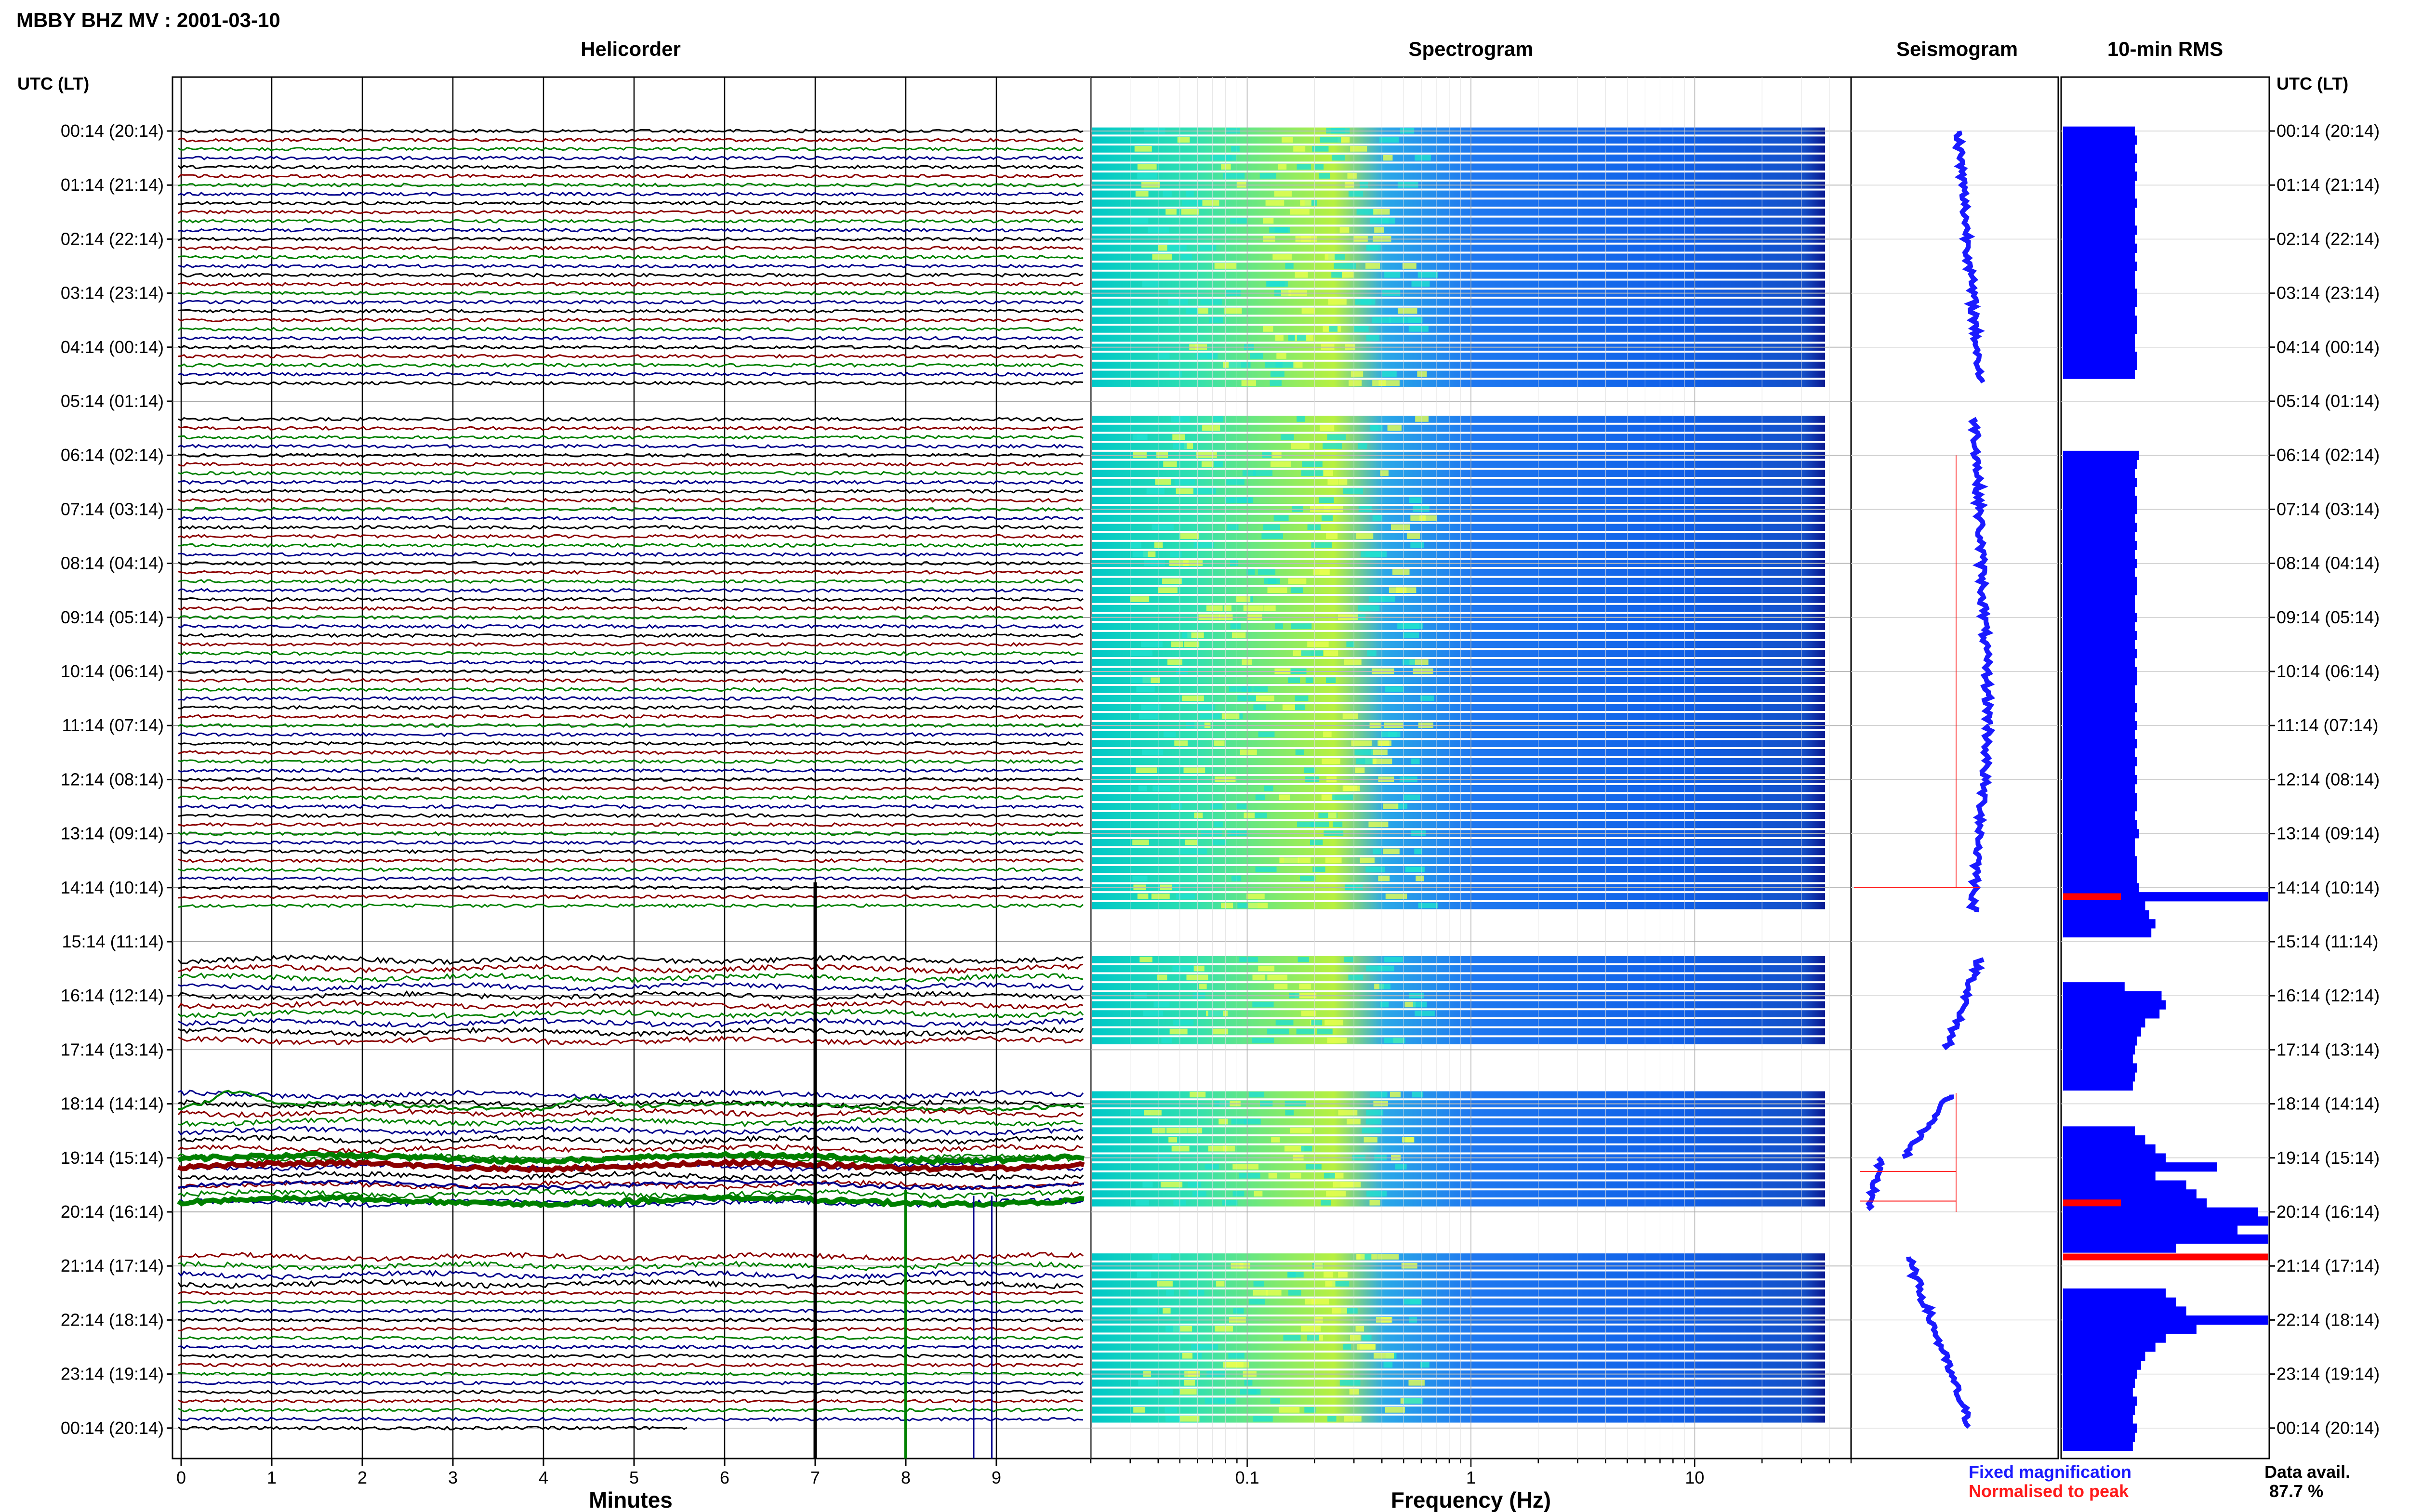 The height and width of the screenshot is (1512, 2409). I want to click on time-tick-label: 18:14 (14:14), so click(2328, 1104).